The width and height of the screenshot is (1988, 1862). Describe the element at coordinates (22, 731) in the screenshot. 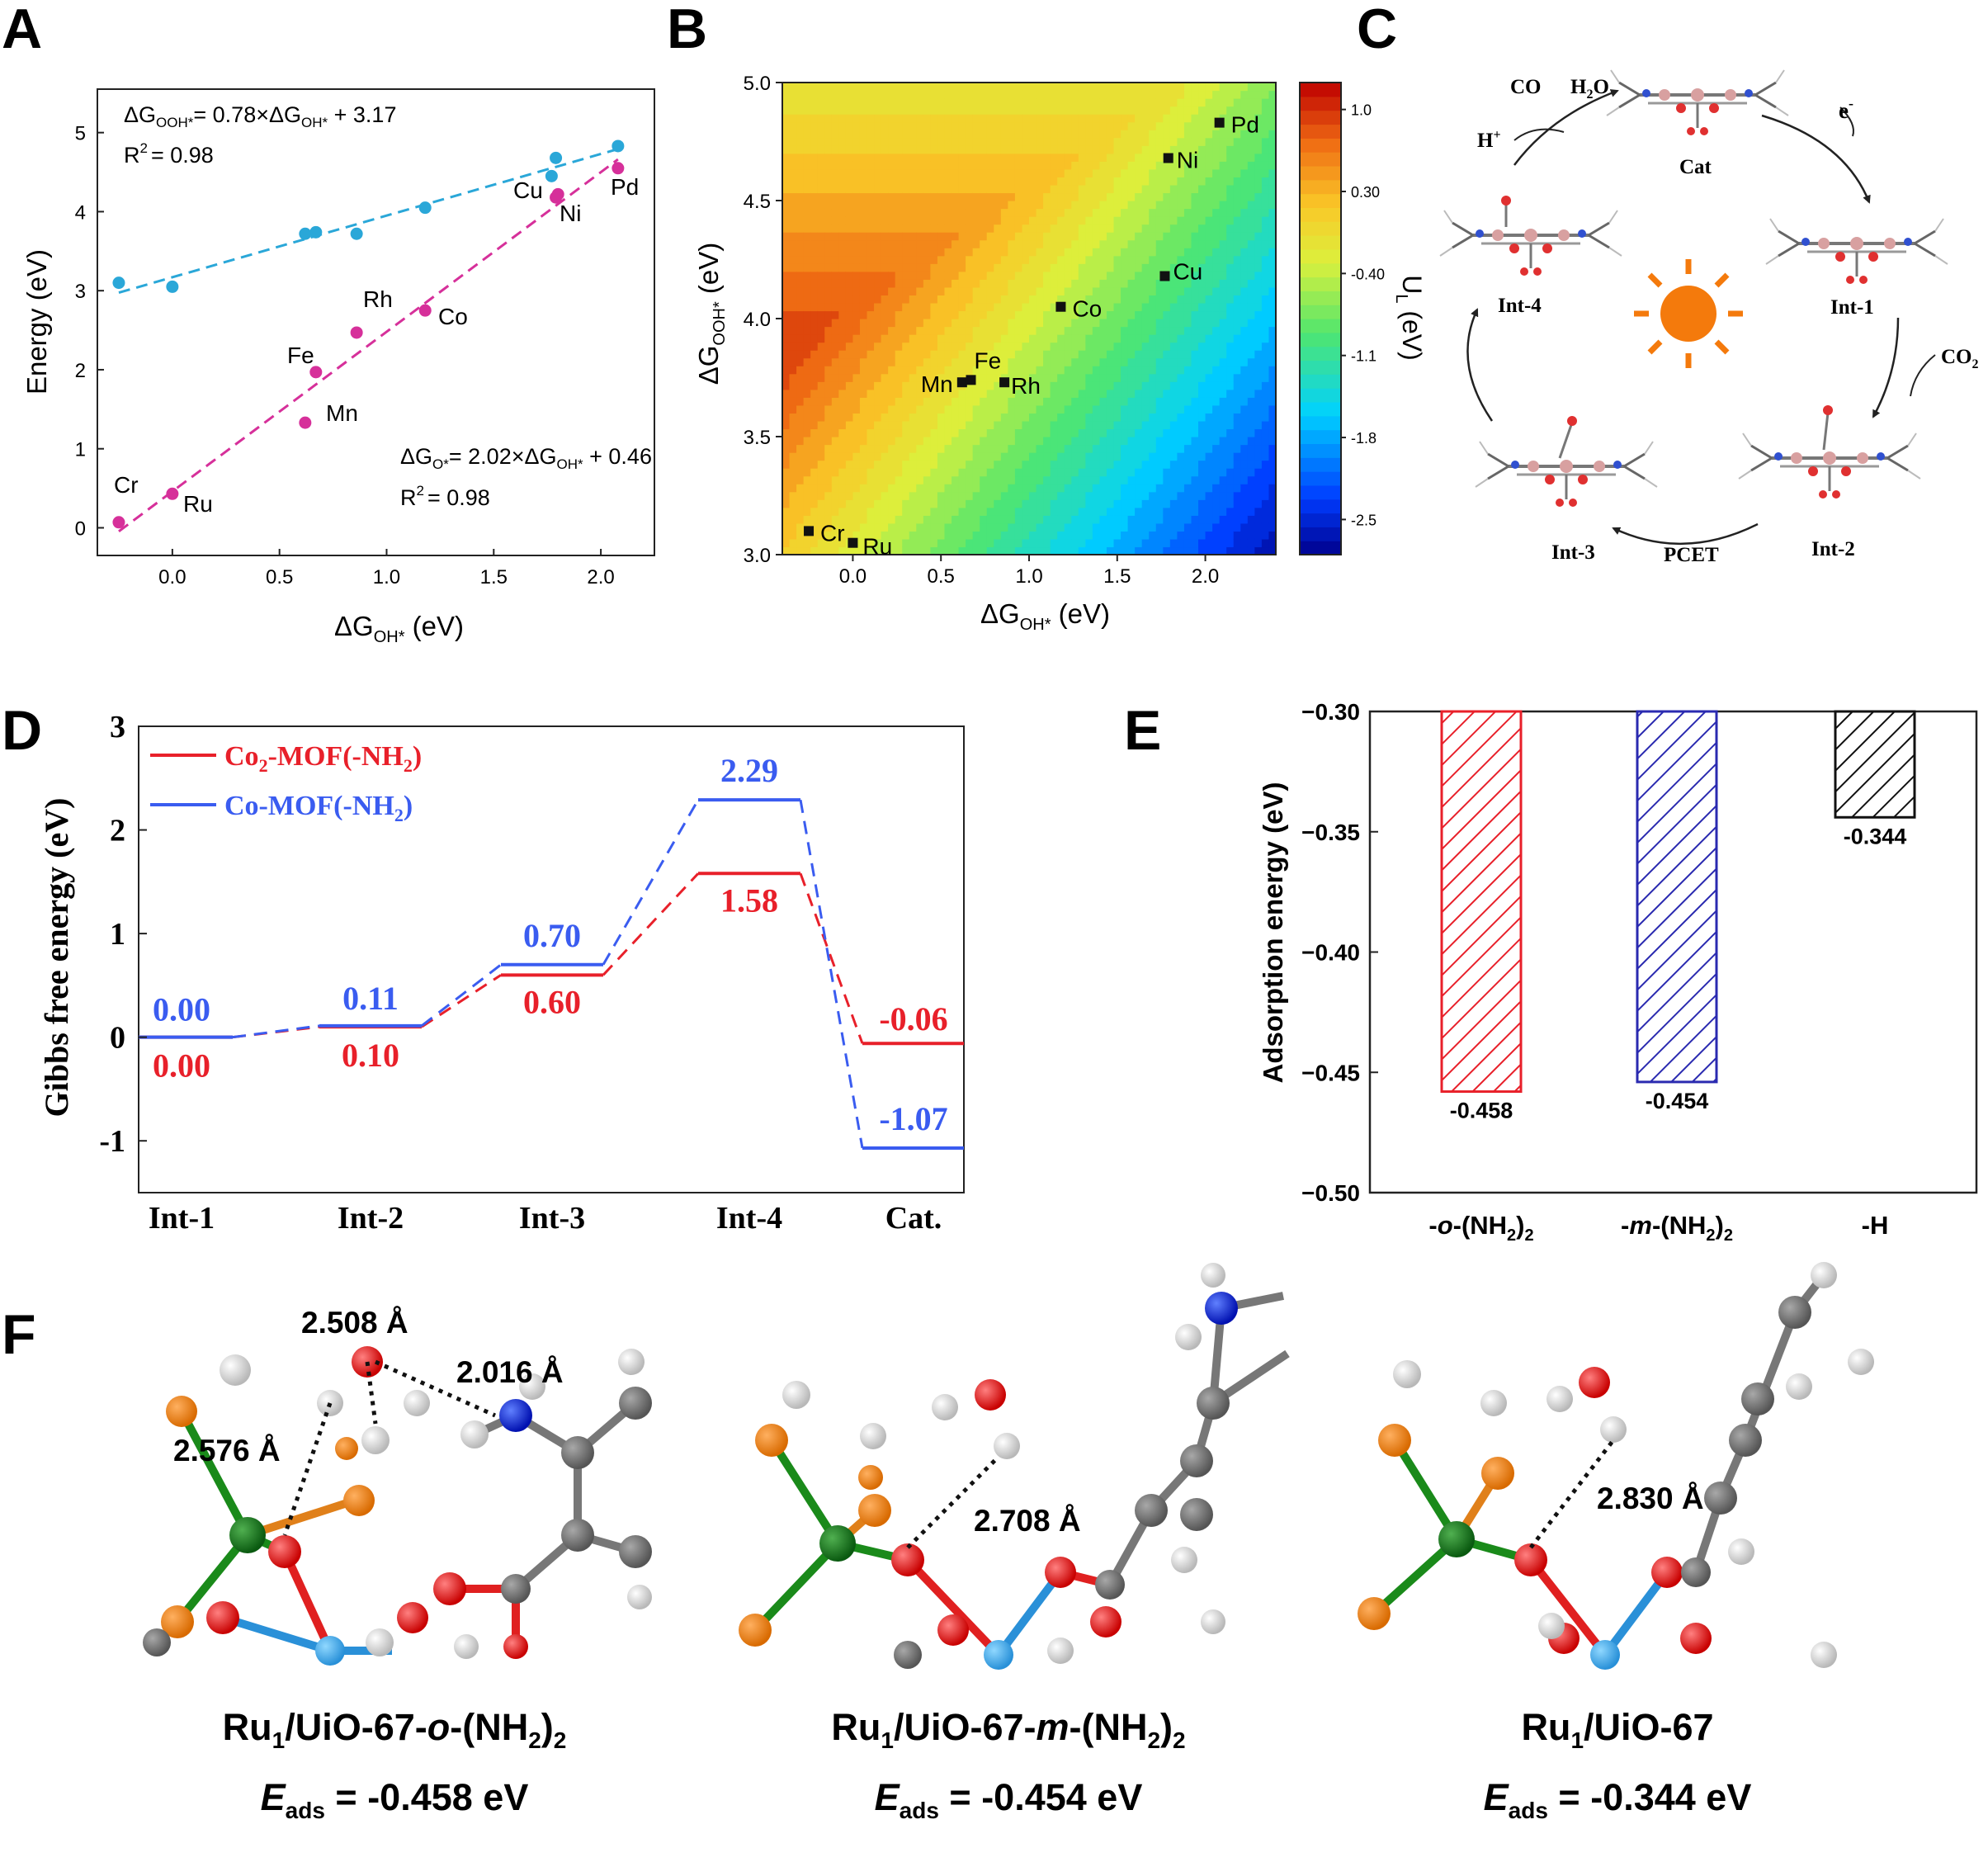

I see `panel-label-d: D` at that location.